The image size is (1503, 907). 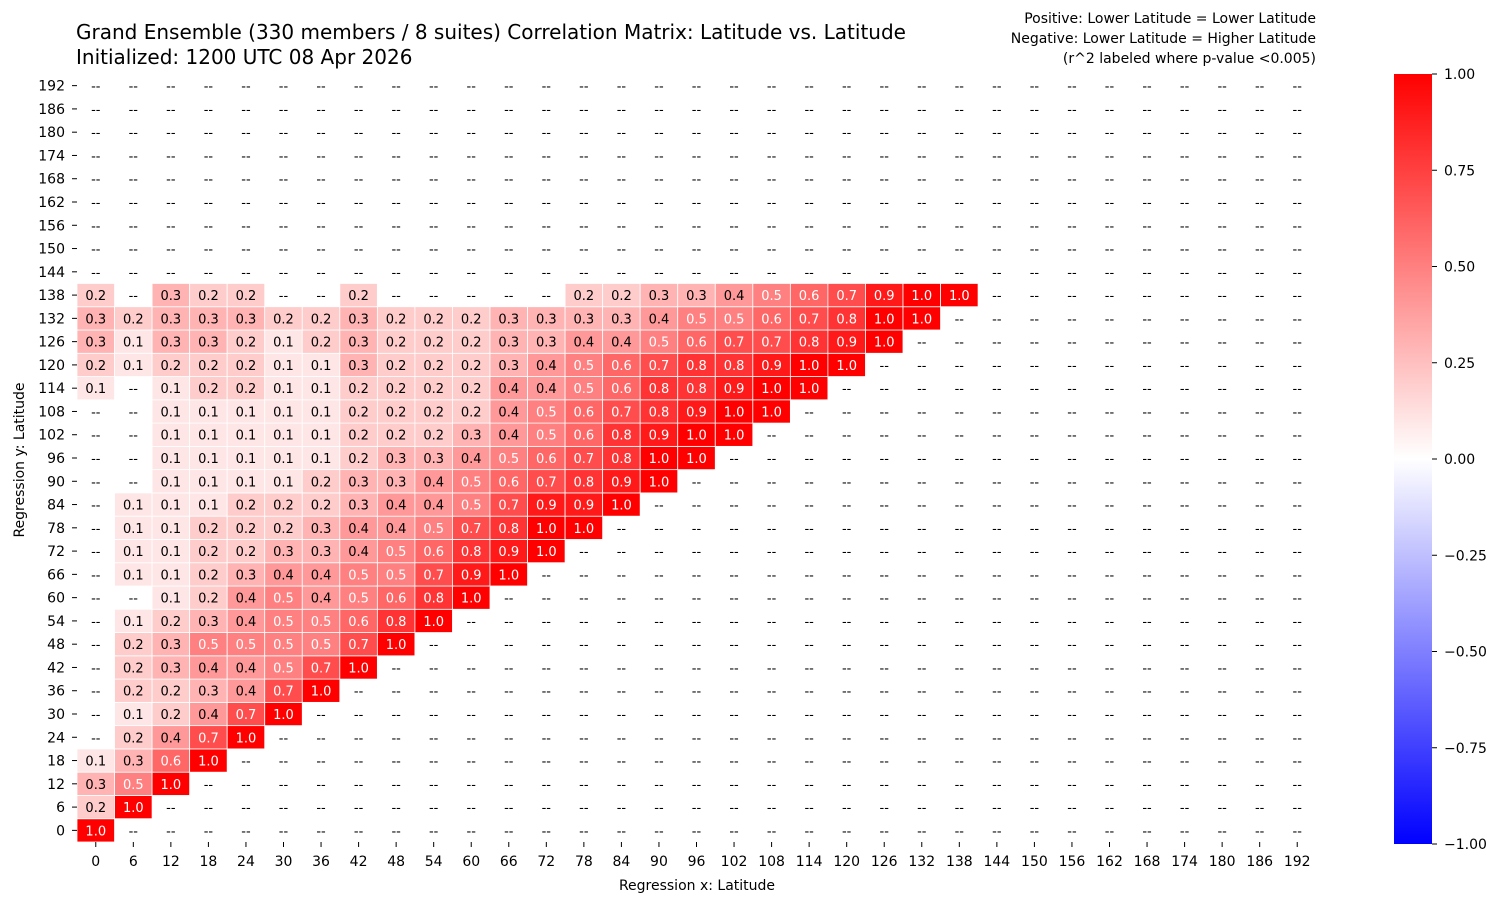 What do you see at coordinates (171, 366) in the screenshot?
I see `cell-value-label: 0.2` at bounding box center [171, 366].